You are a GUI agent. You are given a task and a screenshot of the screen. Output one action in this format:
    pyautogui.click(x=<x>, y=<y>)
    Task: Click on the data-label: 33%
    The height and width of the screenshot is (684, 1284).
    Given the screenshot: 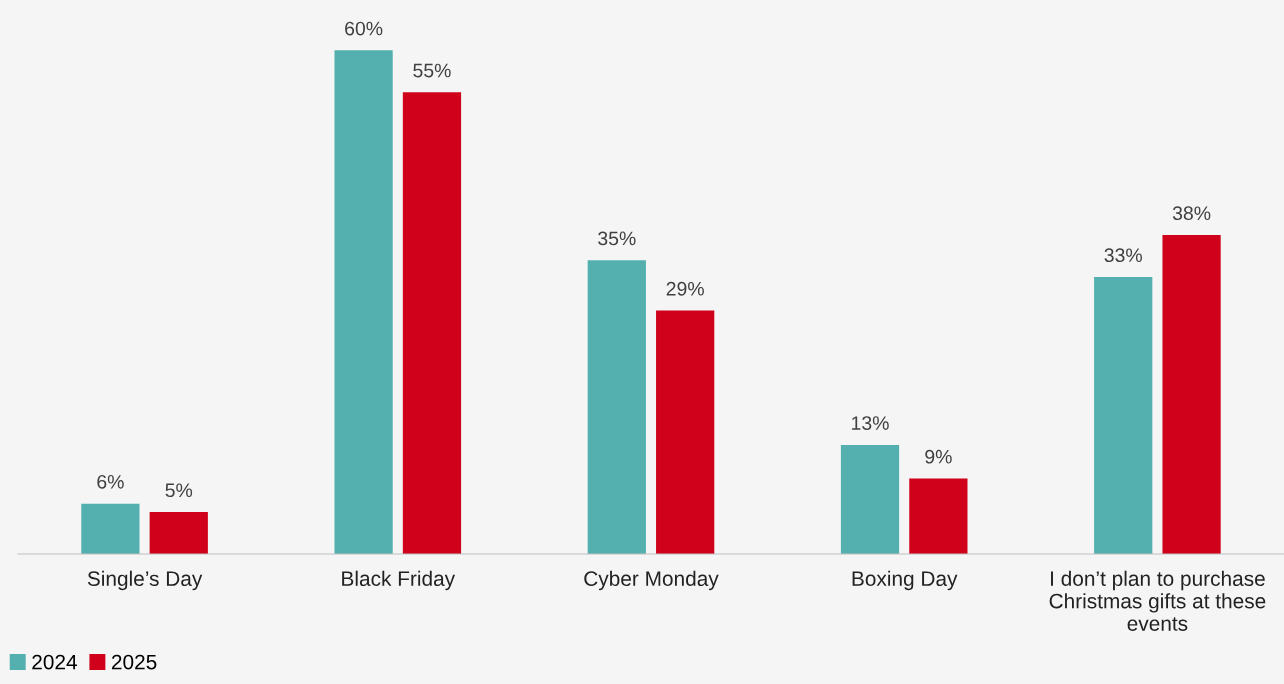 What is the action you would take?
    pyautogui.click(x=1123, y=255)
    